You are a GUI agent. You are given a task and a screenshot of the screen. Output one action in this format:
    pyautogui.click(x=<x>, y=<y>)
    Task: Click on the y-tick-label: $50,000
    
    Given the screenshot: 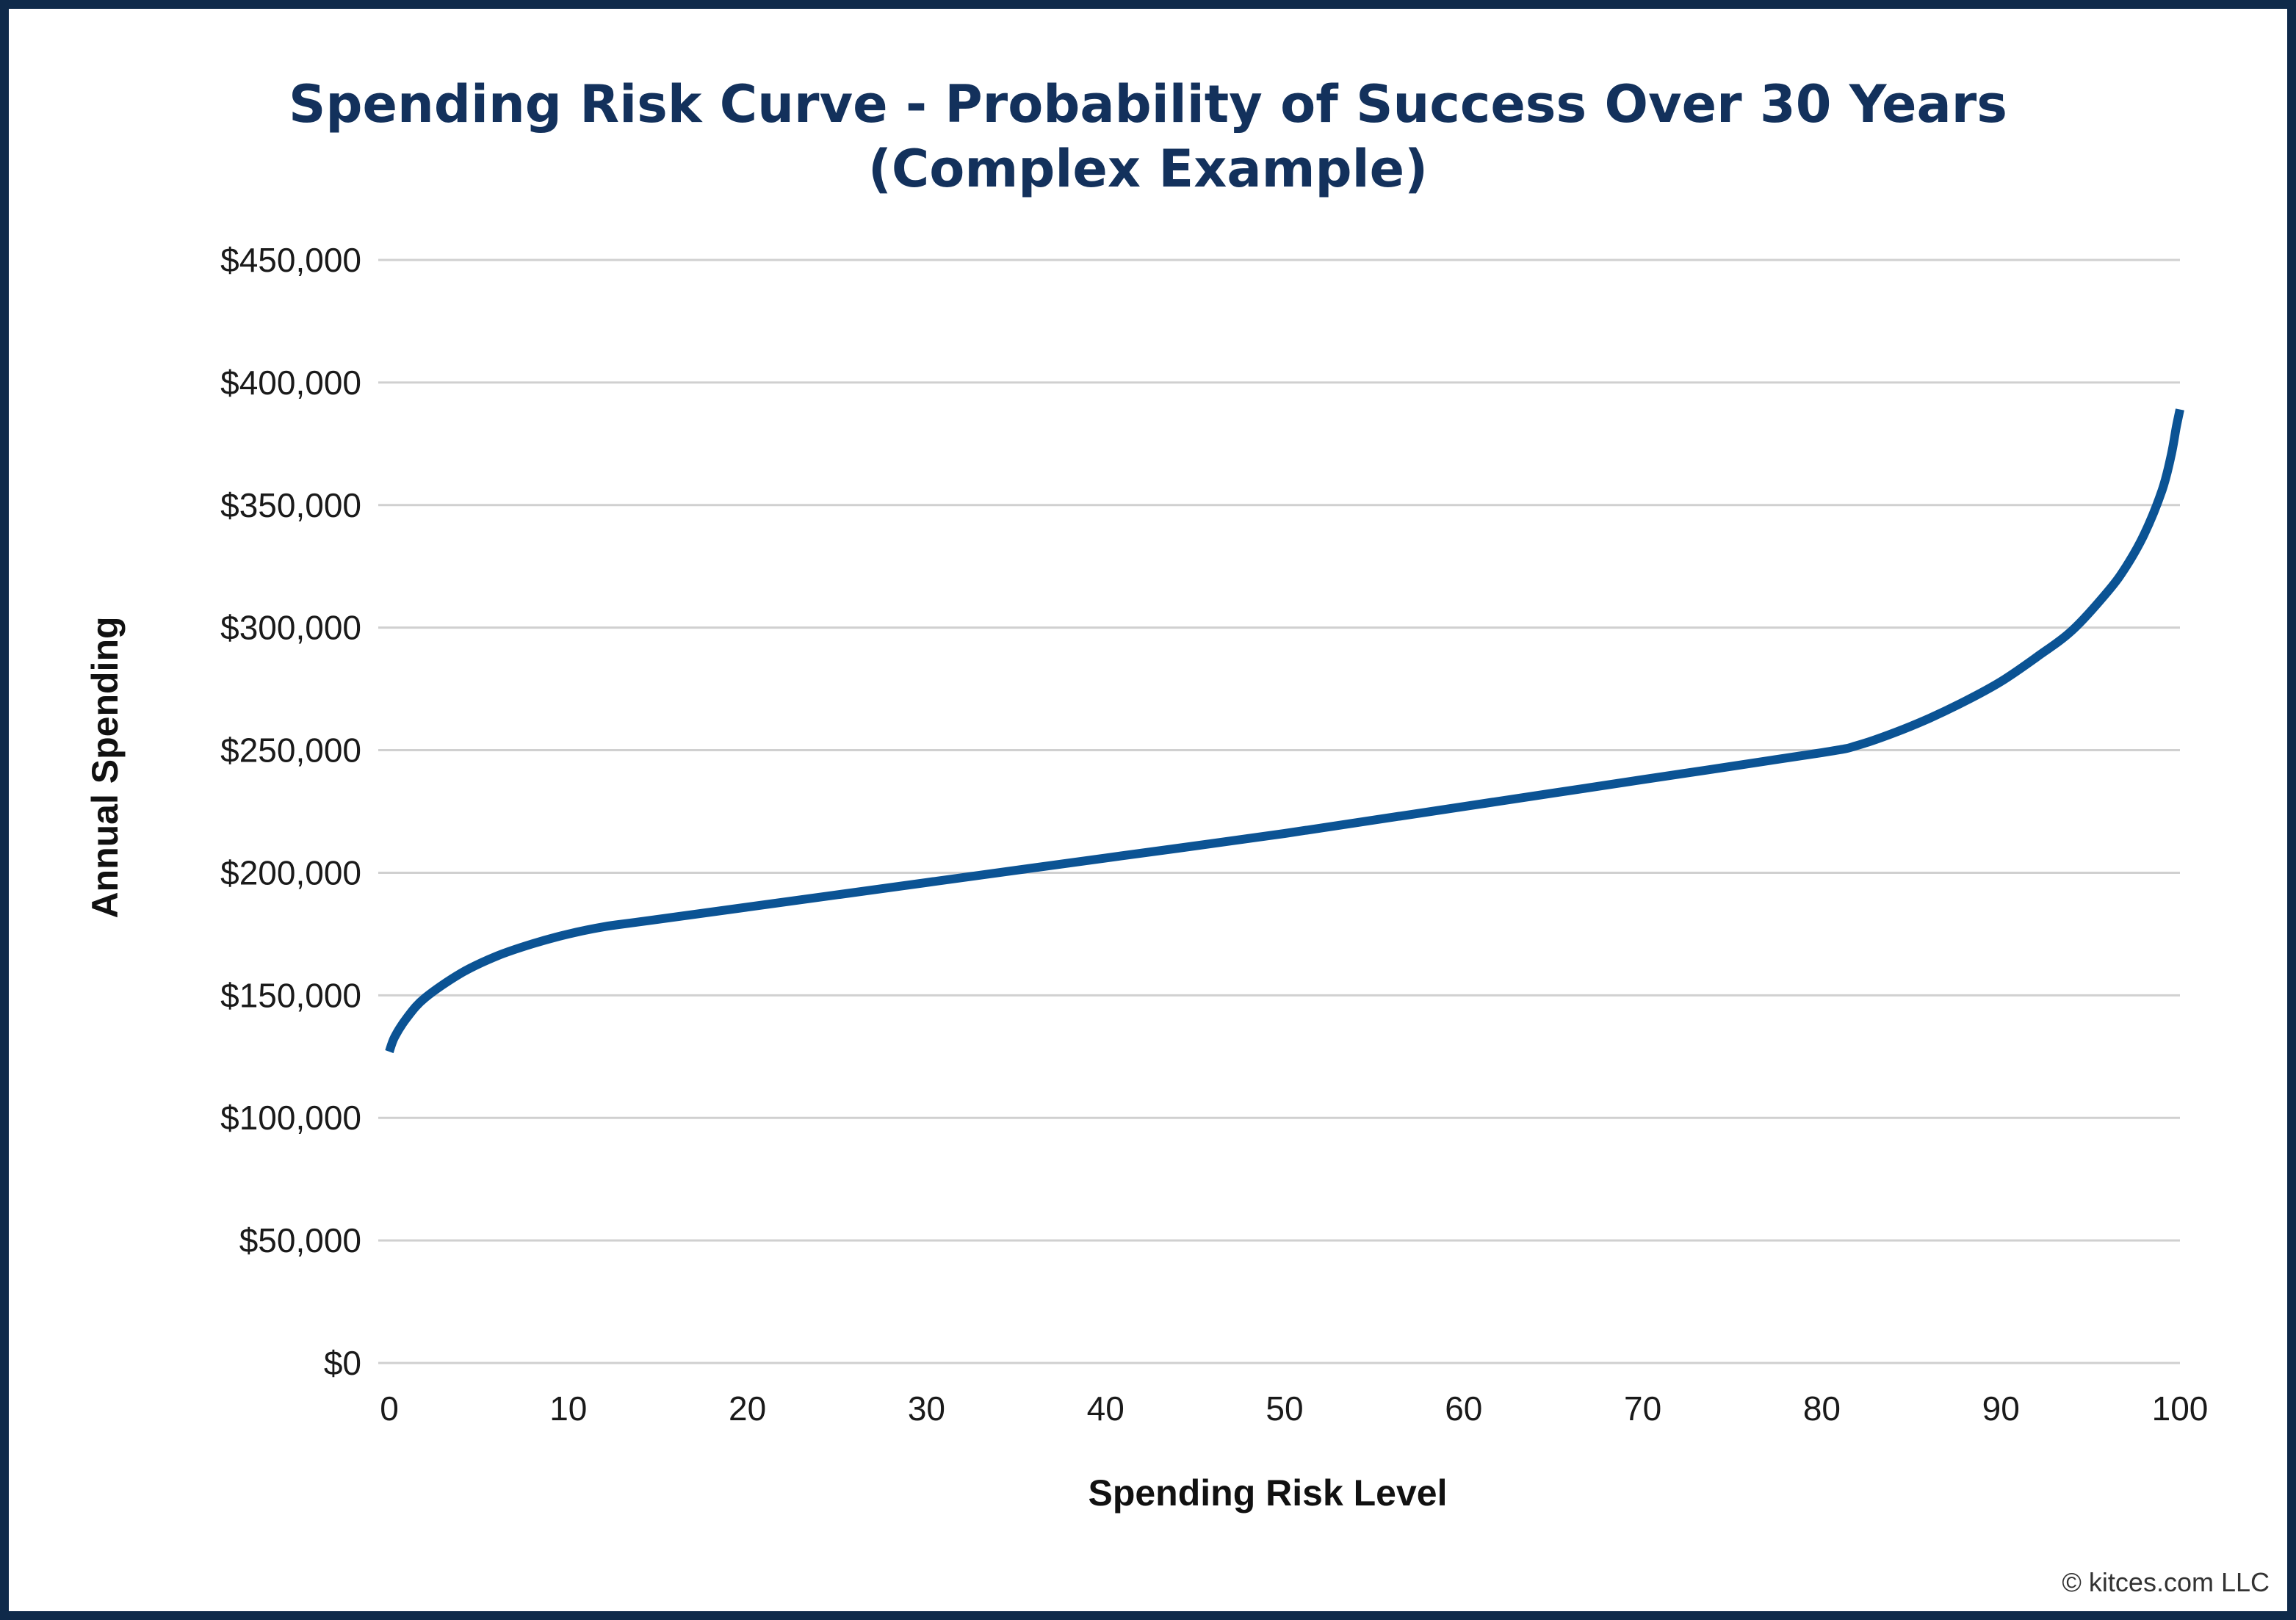 What is the action you would take?
    pyautogui.click(x=300, y=1240)
    